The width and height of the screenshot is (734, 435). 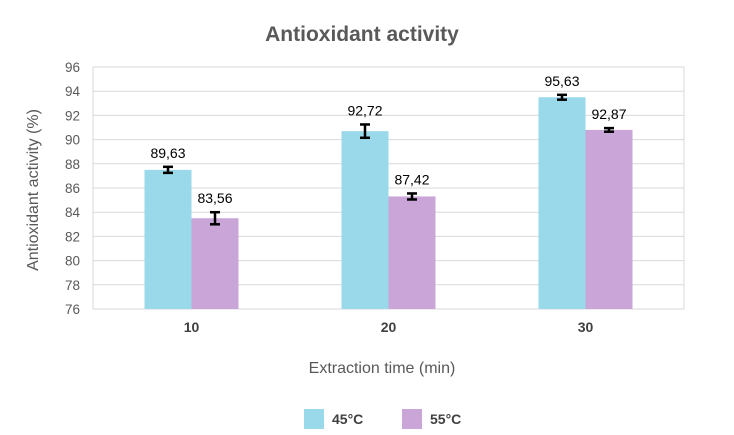 I want to click on y-tick-label: 88, so click(x=72, y=164).